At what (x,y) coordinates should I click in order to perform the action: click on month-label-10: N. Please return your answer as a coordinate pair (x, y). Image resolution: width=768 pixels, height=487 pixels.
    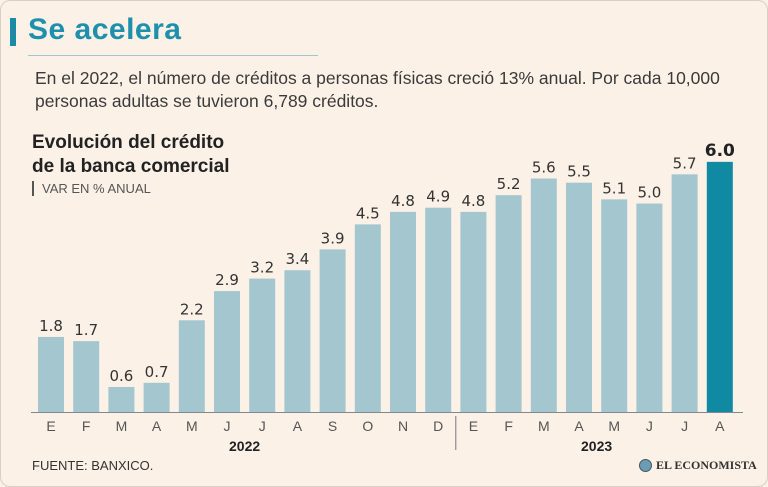
    Looking at the image, I should click on (403, 426).